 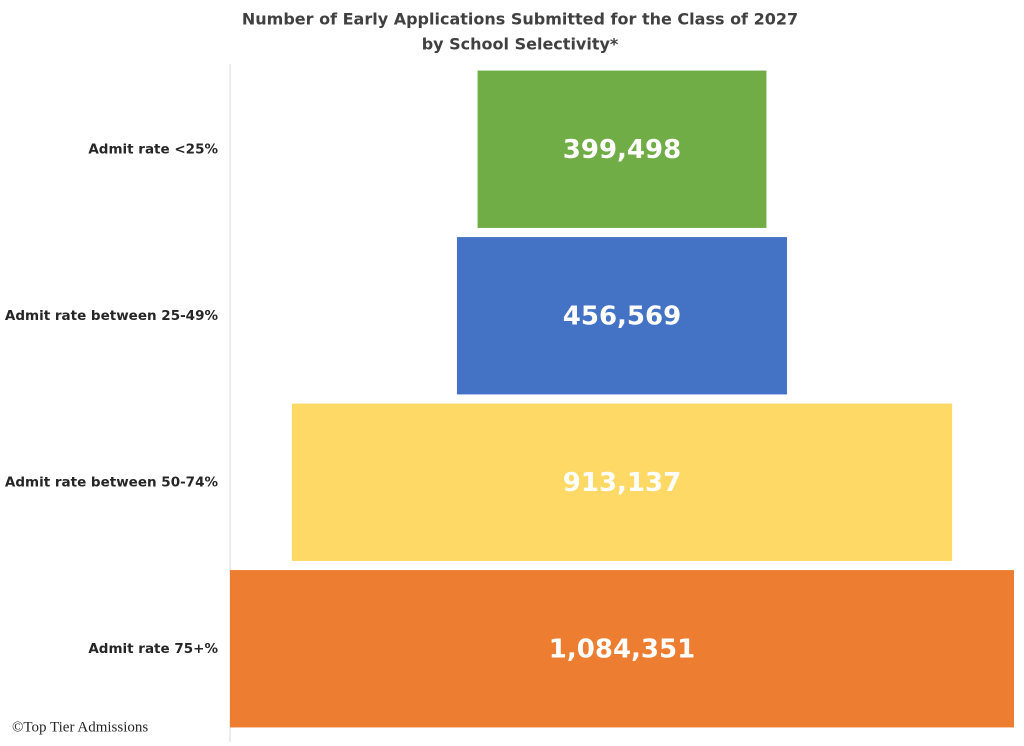 I want to click on category-label: Admit rate between 50-74%, so click(x=112, y=482).